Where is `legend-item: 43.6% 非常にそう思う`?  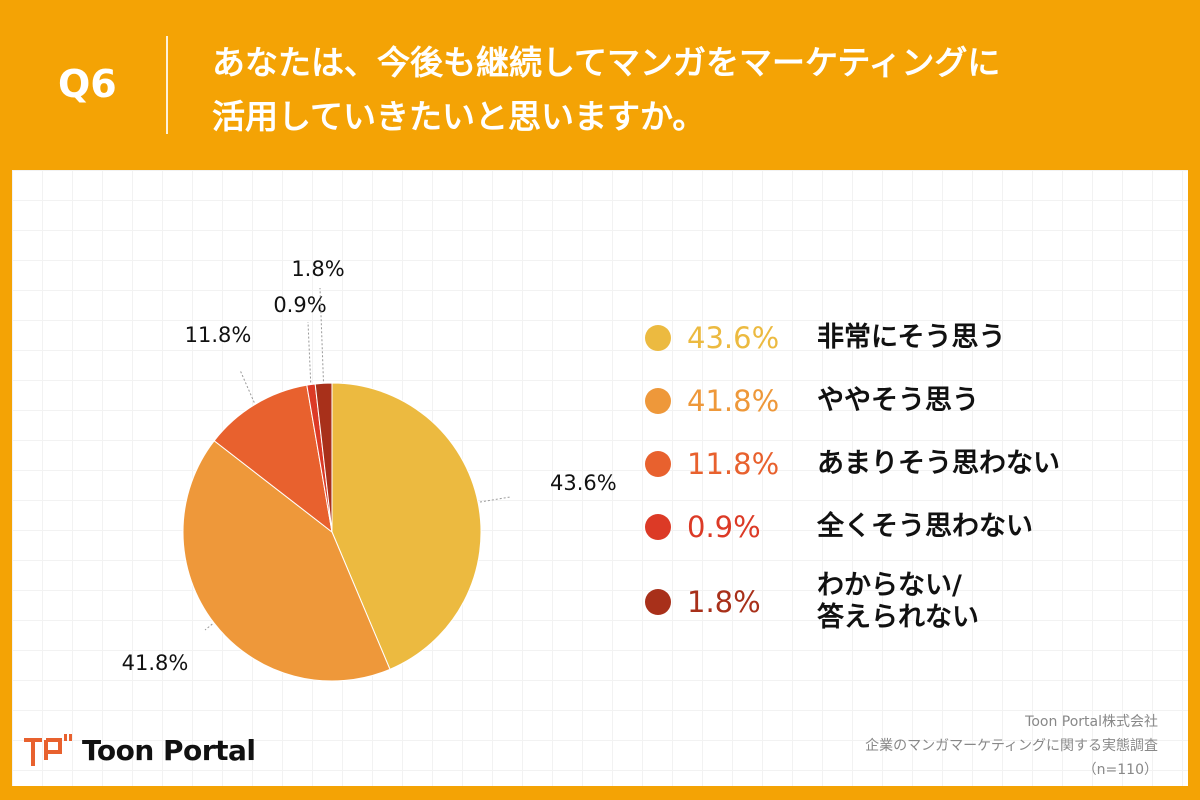 legend-item: 43.6% 非常にそう思う is located at coordinates (885, 338).